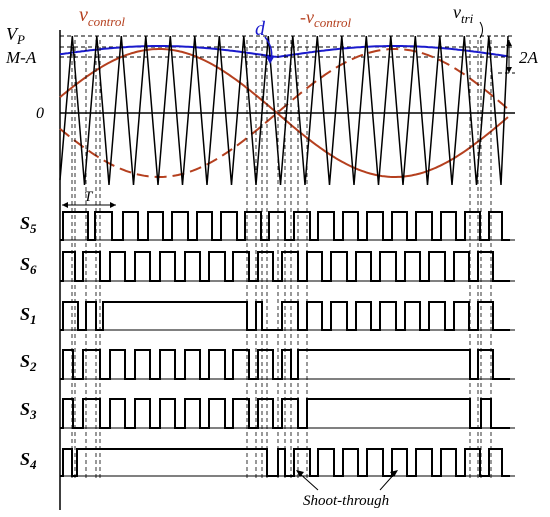 The height and width of the screenshot is (517, 550). Describe the element at coordinates (347, 489) in the screenshot. I see `shoot-through-annotation: Shoot-through` at that location.